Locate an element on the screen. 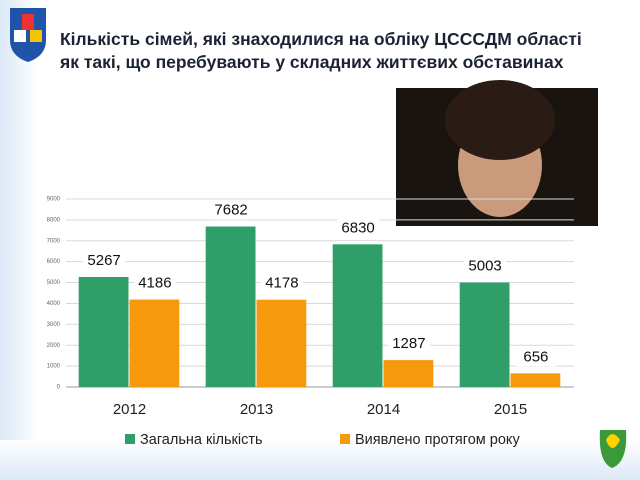 This screenshot has width=640, height=480. emblem is located at coordinates (28, 35).